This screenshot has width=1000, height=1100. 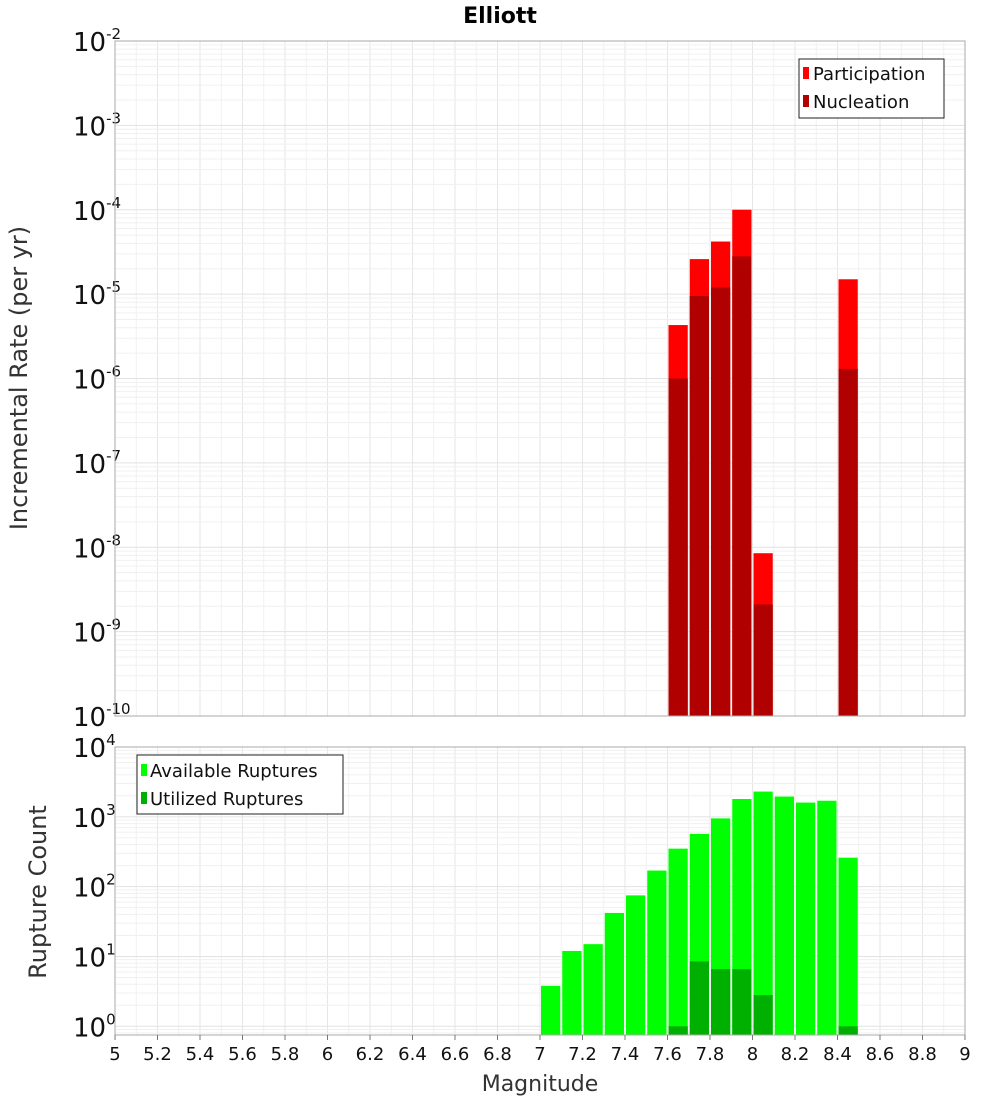 What do you see at coordinates (102, 716) in the screenshot?
I see `y-tick-label: 10⁻¹⁰` at bounding box center [102, 716].